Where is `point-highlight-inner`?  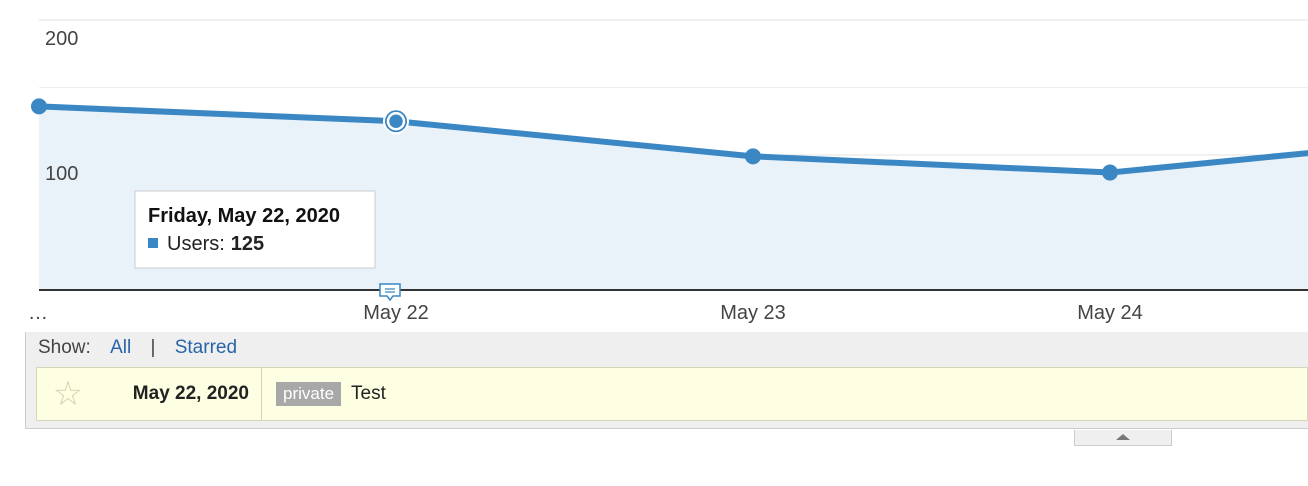 point-highlight-inner is located at coordinates (396, 121).